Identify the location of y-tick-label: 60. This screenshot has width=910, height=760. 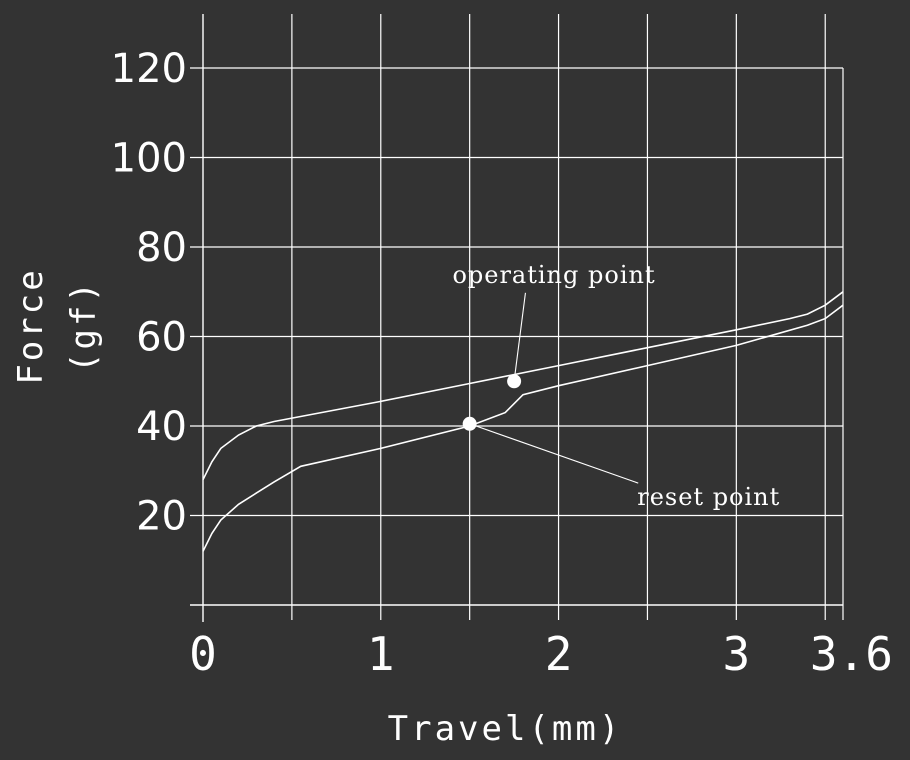
(161, 338).